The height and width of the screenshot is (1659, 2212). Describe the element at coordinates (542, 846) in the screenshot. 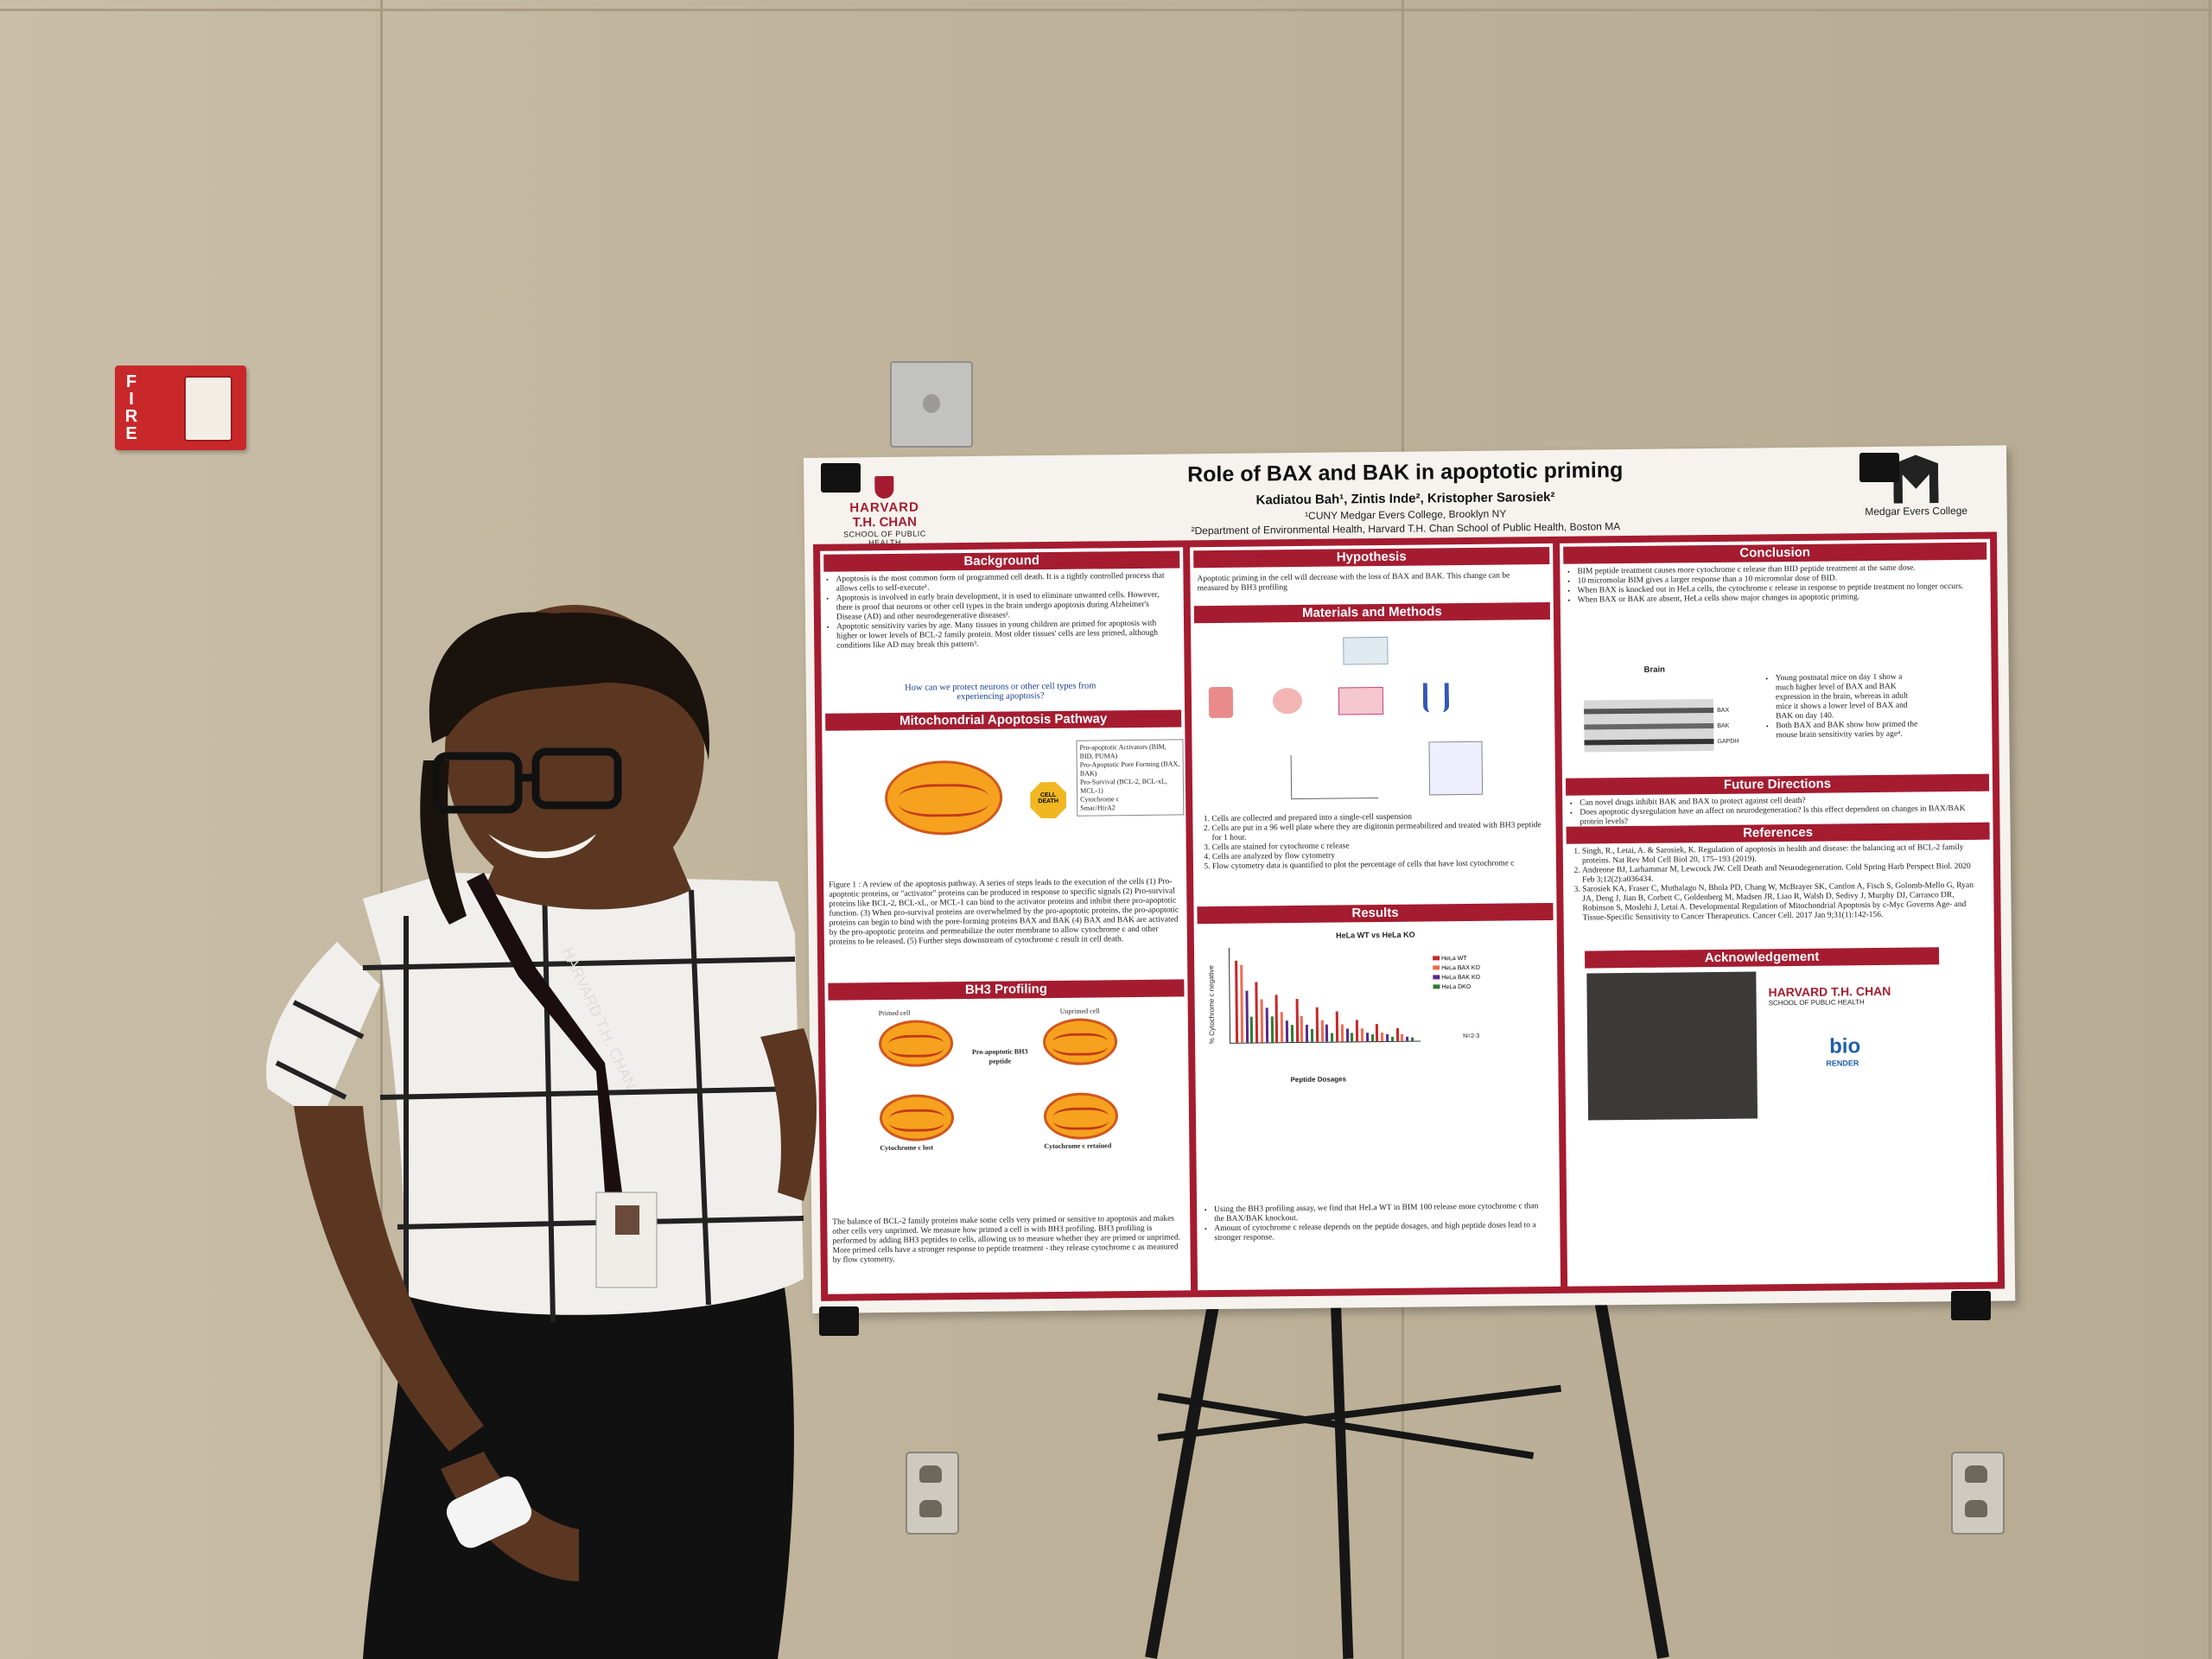

I see `smile` at that location.